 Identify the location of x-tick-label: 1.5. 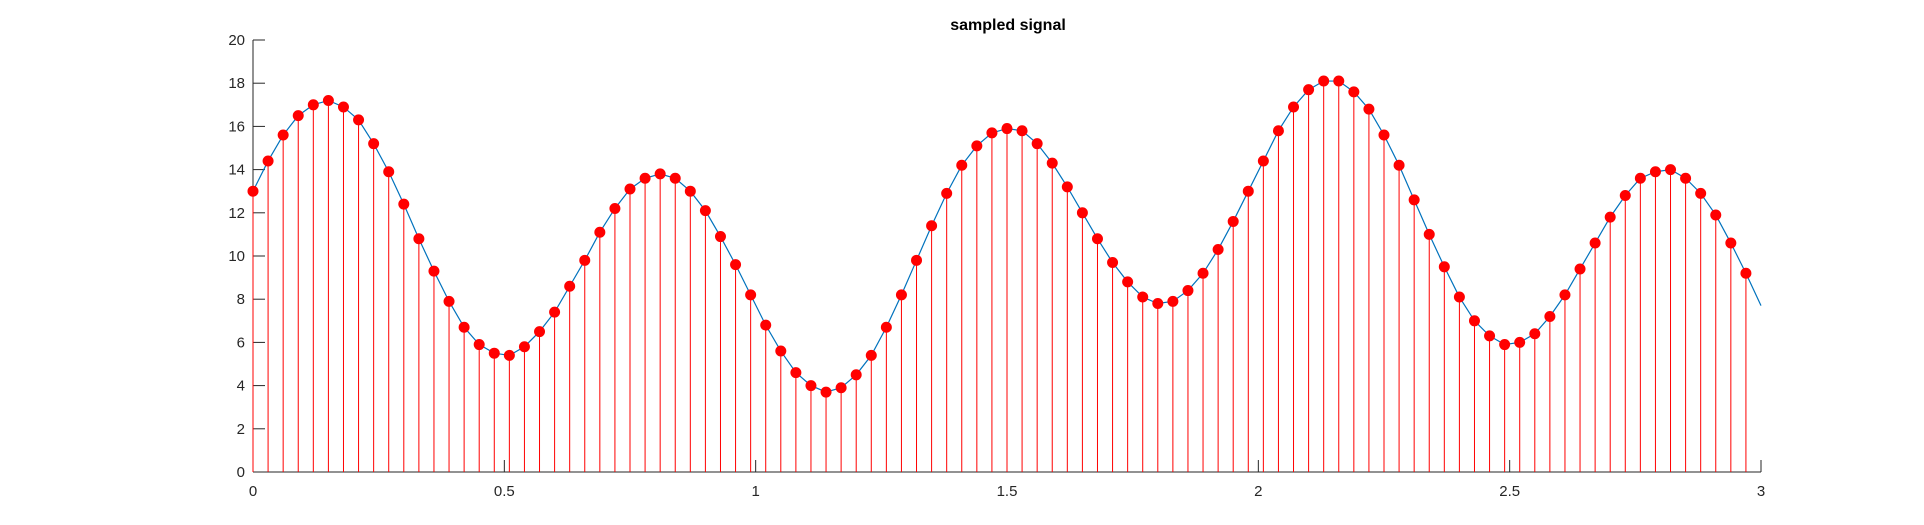
(1007, 491).